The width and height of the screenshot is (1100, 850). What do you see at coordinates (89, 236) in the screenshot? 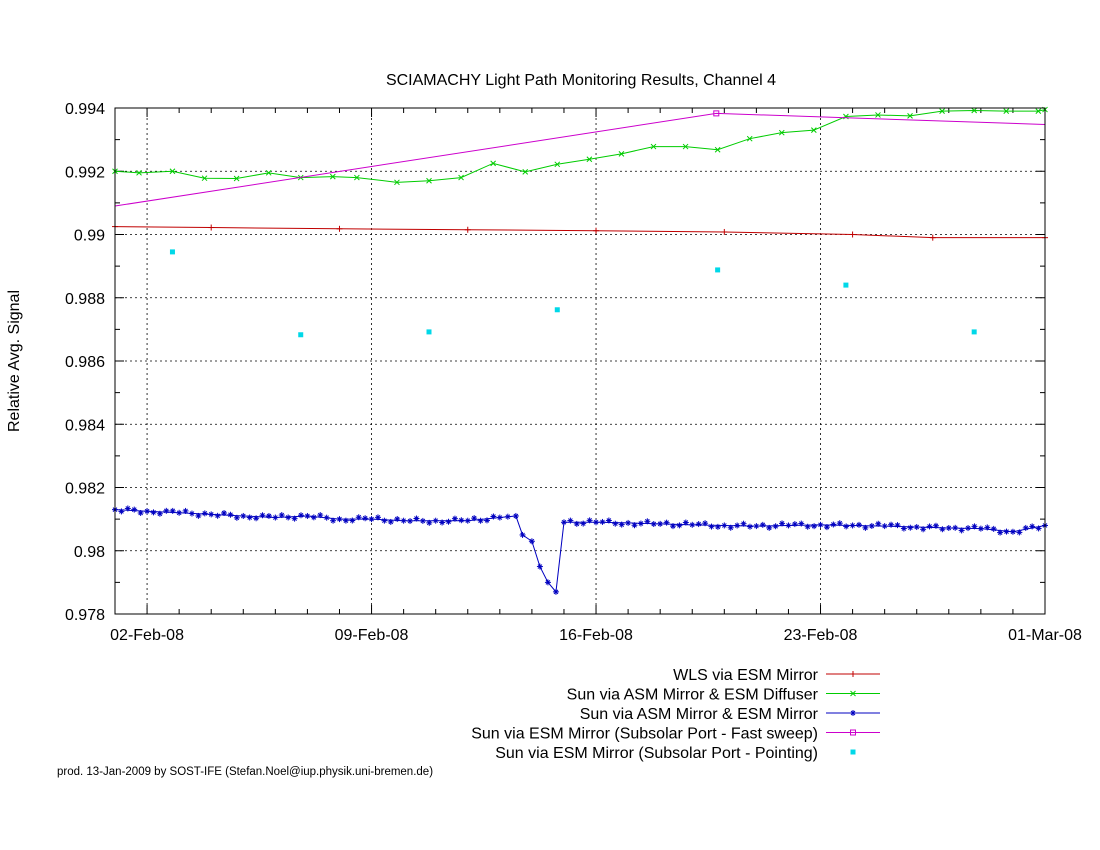
I see `y-tick-label: 0.99` at bounding box center [89, 236].